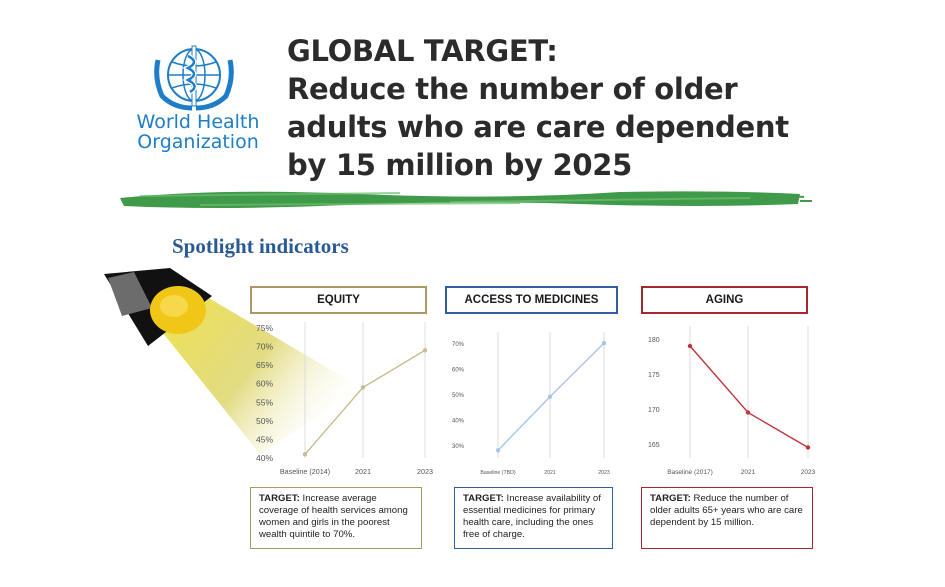  I want to click on section-title: Spotlight indicators, so click(260, 246).